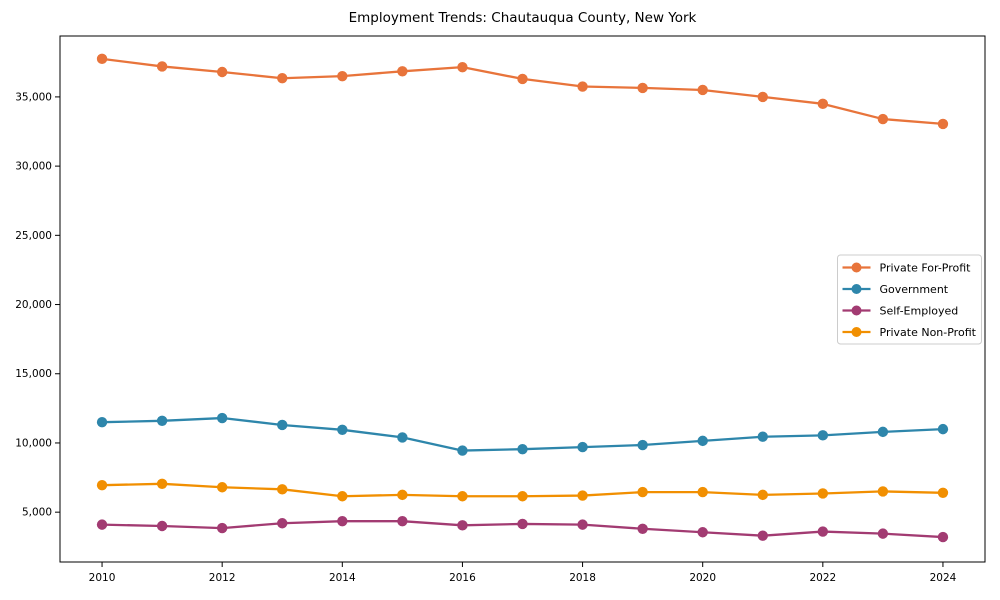 This screenshot has height=600, width=1000. I want to click on y-tick-label: 15,000, so click(33, 374).